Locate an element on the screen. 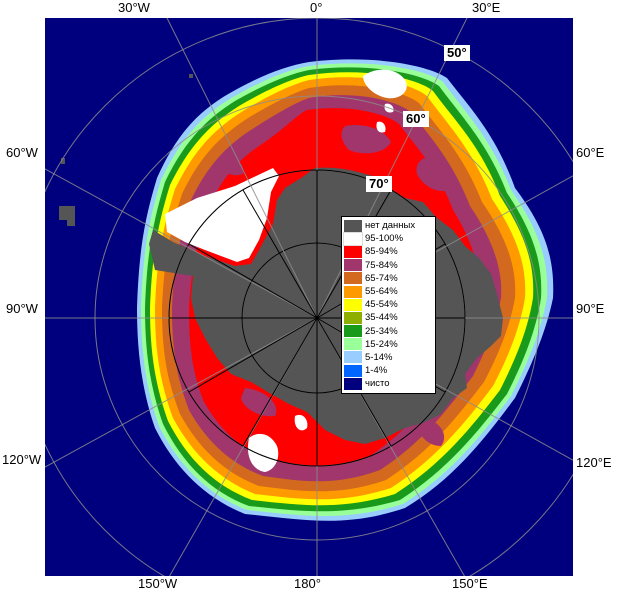 This screenshot has width=617, height=594. legend-item: 65-74% is located at coordinates (388, 278).